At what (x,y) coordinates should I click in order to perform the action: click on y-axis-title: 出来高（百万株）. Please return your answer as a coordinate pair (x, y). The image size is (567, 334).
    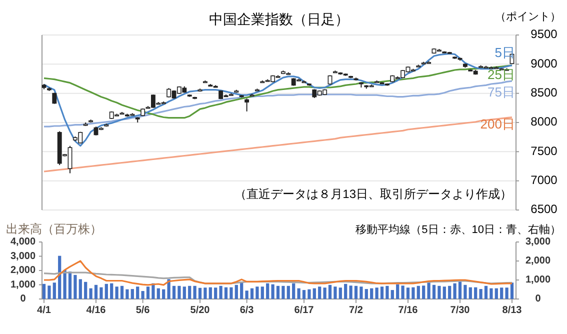
    Looking at the image, I should click on (54, 229).